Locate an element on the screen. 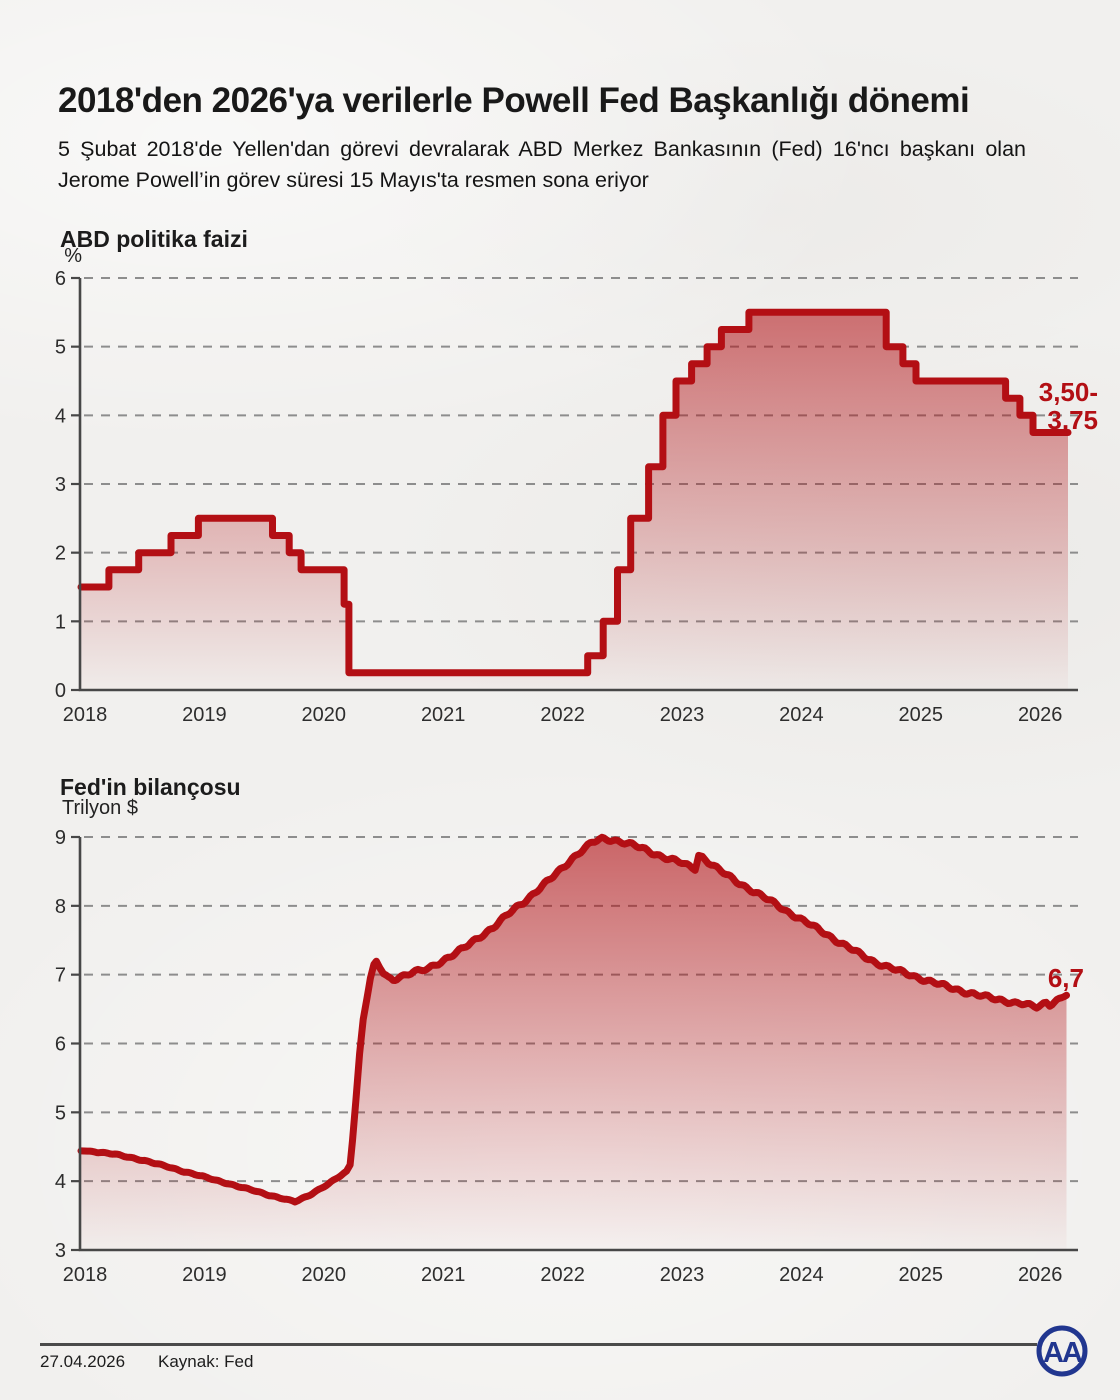  y-axis-ticks: 0 1 2 3 4 5 6 is located at coordinates (67, 485).